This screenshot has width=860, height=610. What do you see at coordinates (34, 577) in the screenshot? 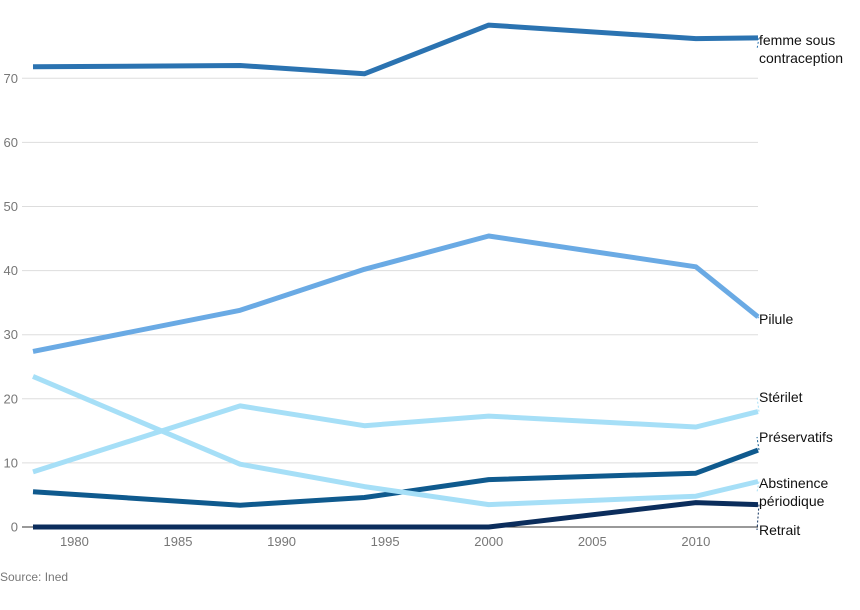
I see `source-note: Source: Ined` at bounding box center [34, 577].